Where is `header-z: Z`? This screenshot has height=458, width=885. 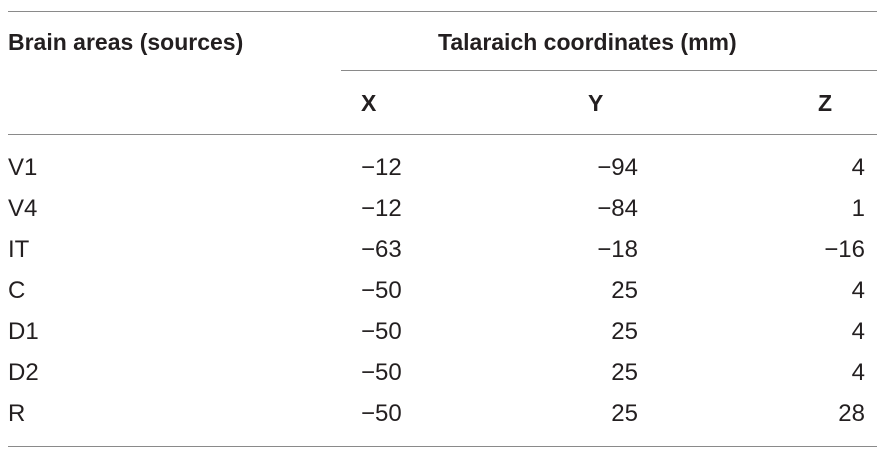
header-z: Z is located at coordinates (825, 103).